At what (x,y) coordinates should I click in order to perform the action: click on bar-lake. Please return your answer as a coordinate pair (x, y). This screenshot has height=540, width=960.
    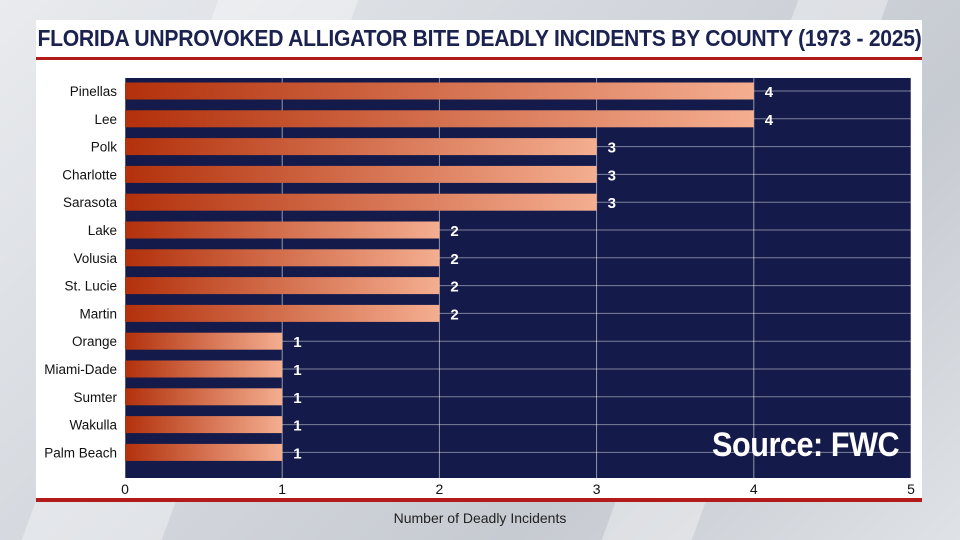
    Looking at the image, I should click on (282, 230).